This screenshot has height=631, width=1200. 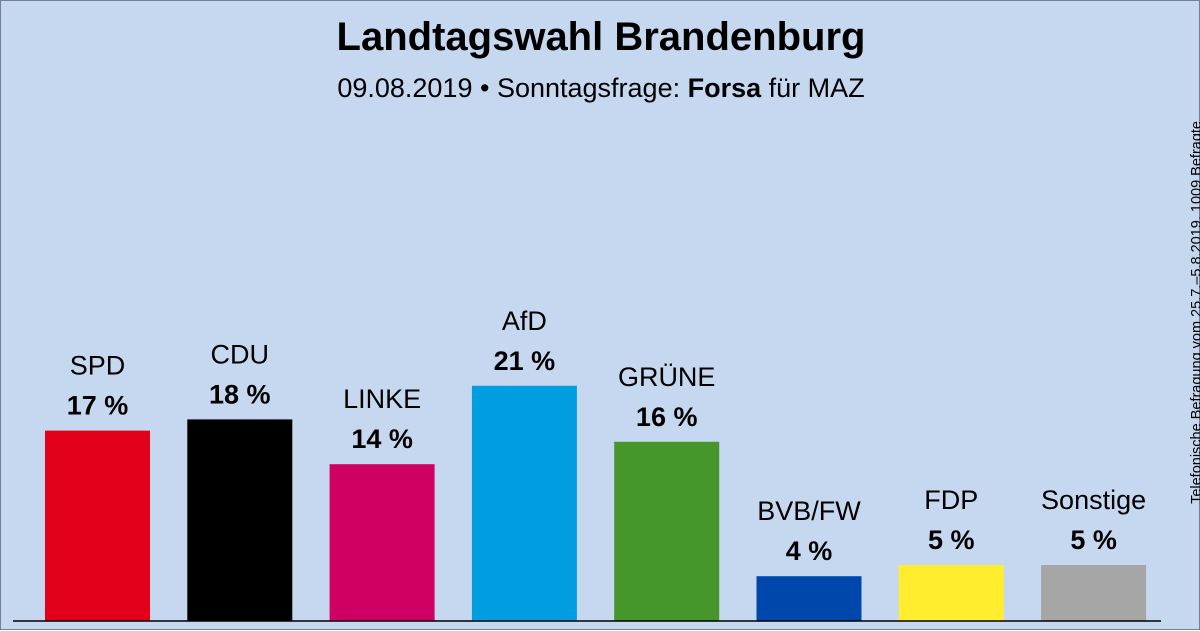 I want to click on poll-client: für MAZ, so click(x=816, y=88).